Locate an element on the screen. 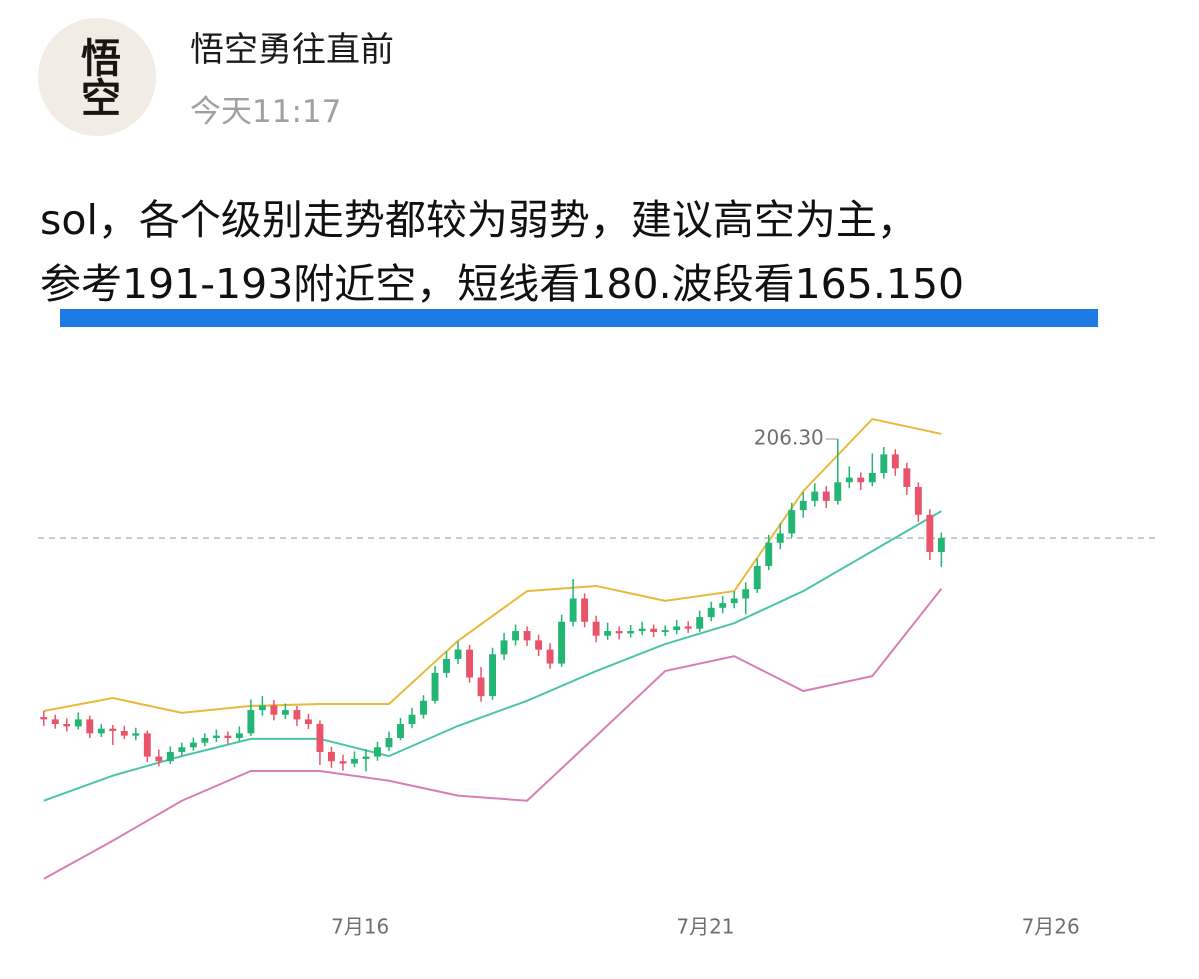 This screenshot has height=979, width=1199. x-tick-label: 7月16 is located at coordinates (360, 927).